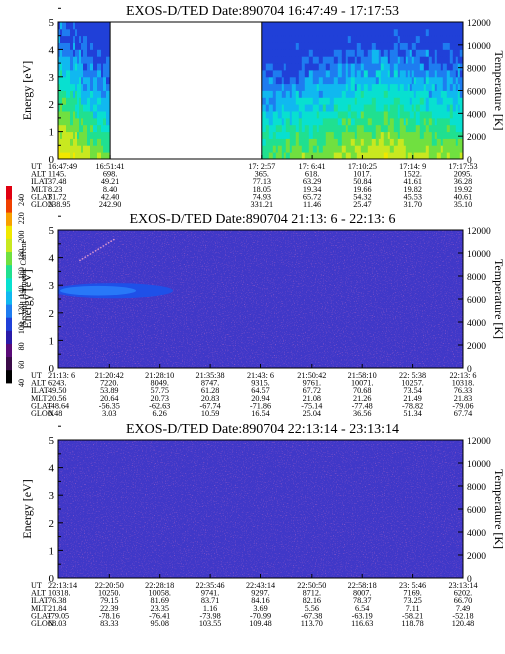 The height and width of the screenshot is (654, 505). Describe the element at coordinates (476, 534) in the screenshot. I see `y2-tick-label: 4000` at that location.